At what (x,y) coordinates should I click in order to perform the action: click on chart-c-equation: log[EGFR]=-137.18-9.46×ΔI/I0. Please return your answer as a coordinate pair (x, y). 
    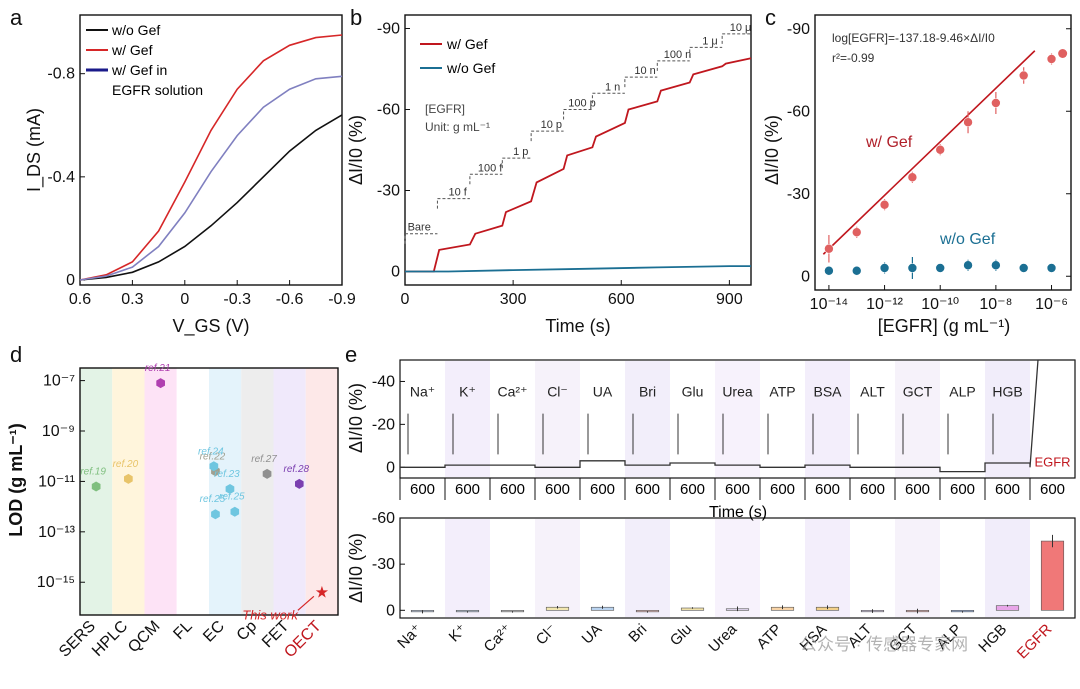
    Looking at the image, I should click on (913, 38).